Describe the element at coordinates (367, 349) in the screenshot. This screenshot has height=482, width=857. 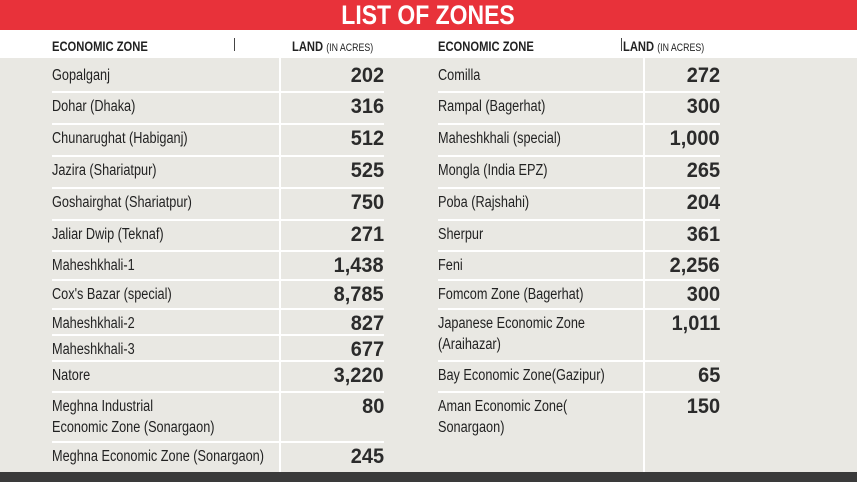
I see `land-acres: 677` at that location.